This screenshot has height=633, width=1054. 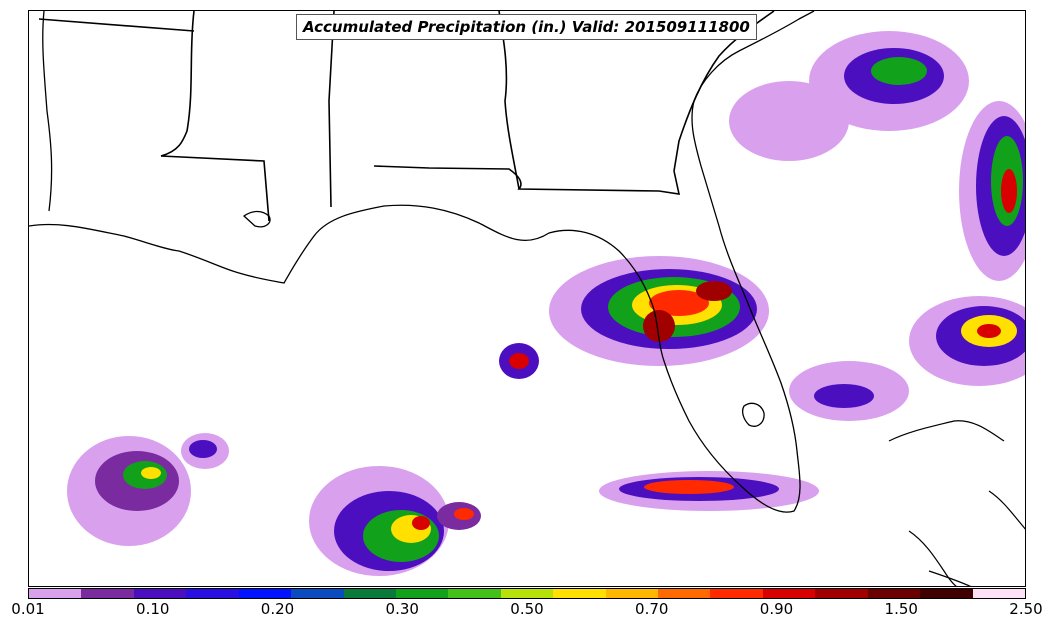 What do you see at coordinates (527, 609) in the screenshot?
I see `colorbar-tick-label: 0.50` at bounding box center [527, 609].